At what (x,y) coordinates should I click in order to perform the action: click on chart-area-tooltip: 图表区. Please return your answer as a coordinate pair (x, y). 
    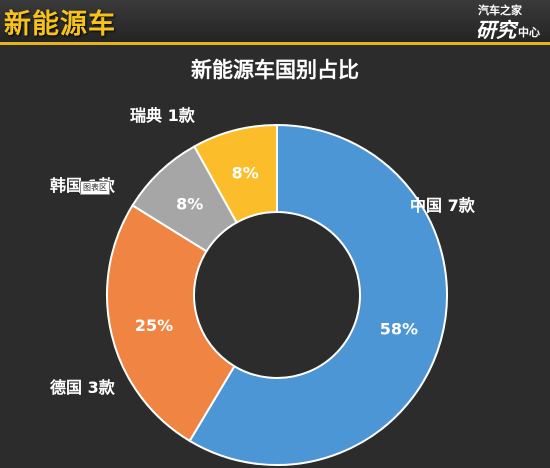
    Looking at the image, I should click on (95, 188).